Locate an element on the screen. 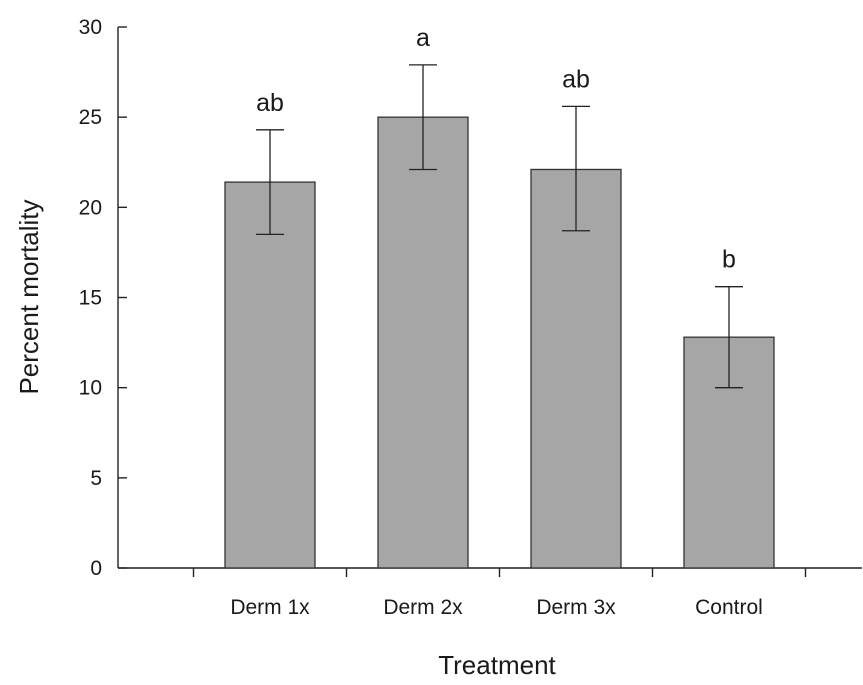 The height and width of the screenshot is (685, 863). x-axis: Derm 1x Derm 2x Derm 3x Control is located at coordinates (490, 593).